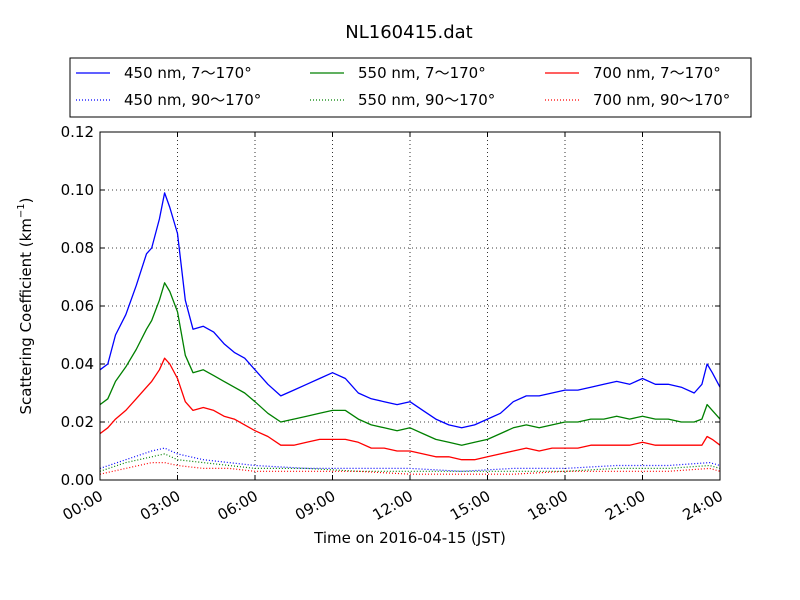  I want to click on y-tick-label: 0.10, so click(77, 190).